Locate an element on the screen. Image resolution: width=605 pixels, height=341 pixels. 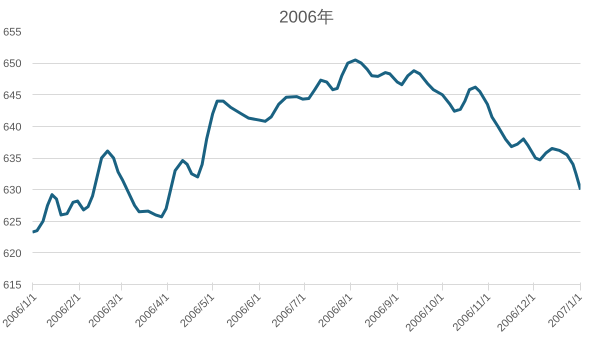
y-tick-label: 655 is located at coordinates (12, 32).